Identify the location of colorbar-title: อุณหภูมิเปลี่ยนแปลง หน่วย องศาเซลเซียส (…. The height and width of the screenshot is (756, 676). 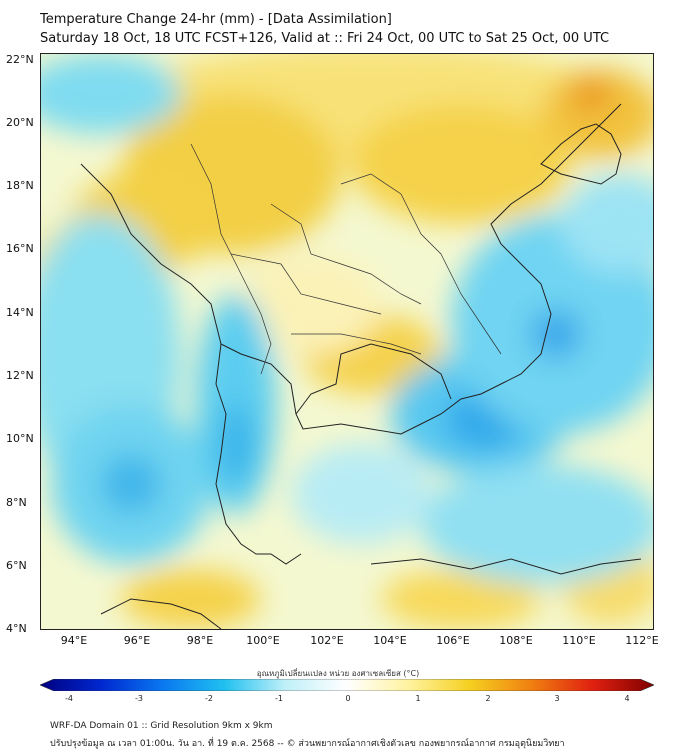
(338, 673).